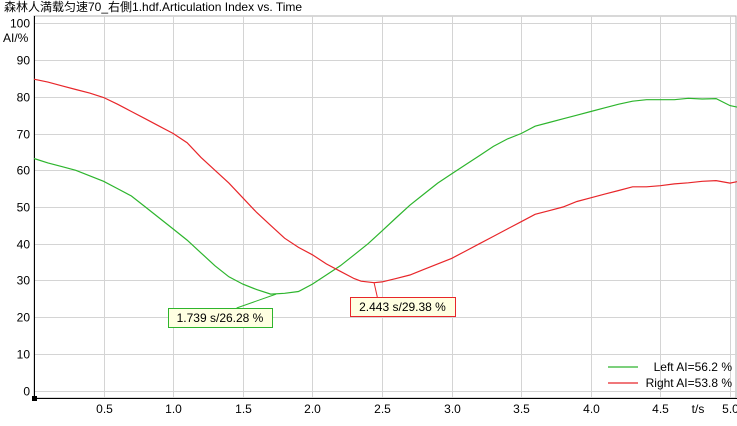 This screenshot has height=426, width=737. I want to click on y-tick-label: 0, so click(26, 392).